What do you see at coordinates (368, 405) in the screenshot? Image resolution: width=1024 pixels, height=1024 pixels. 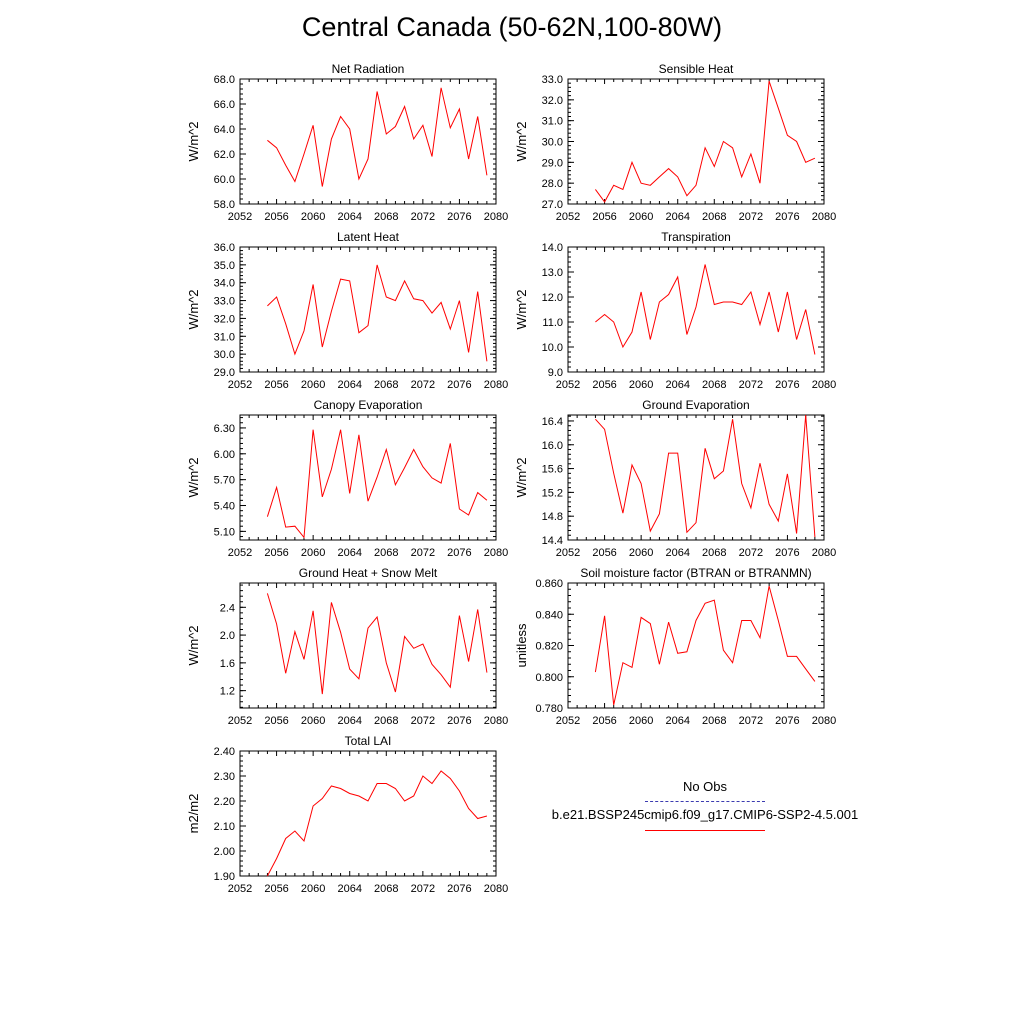 I see `panel-title: Canopy Evaporation` at bounding box center [368, 405].